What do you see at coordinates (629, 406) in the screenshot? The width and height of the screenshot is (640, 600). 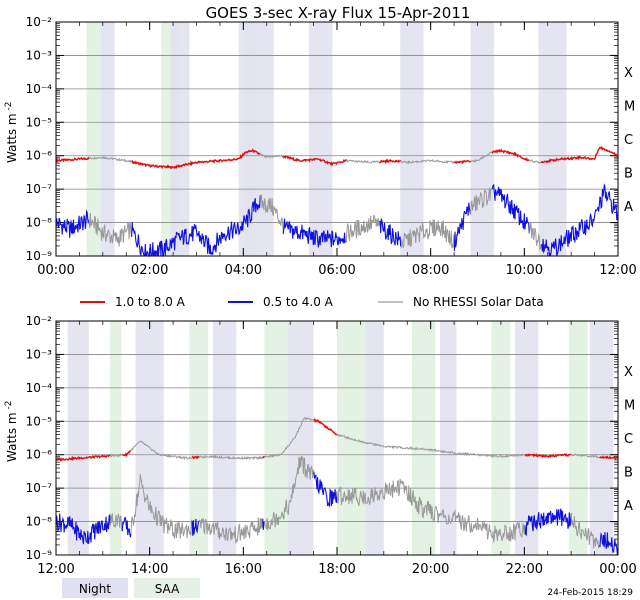 I see `flare-class-label: M` at bounding box center [629, 406].